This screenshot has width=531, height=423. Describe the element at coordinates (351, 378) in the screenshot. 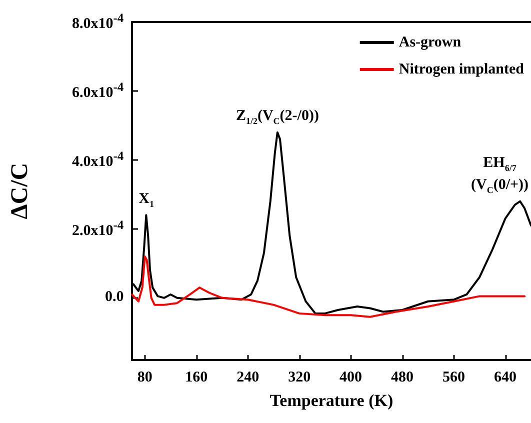

I see `x-tick-label: 400` at that location.